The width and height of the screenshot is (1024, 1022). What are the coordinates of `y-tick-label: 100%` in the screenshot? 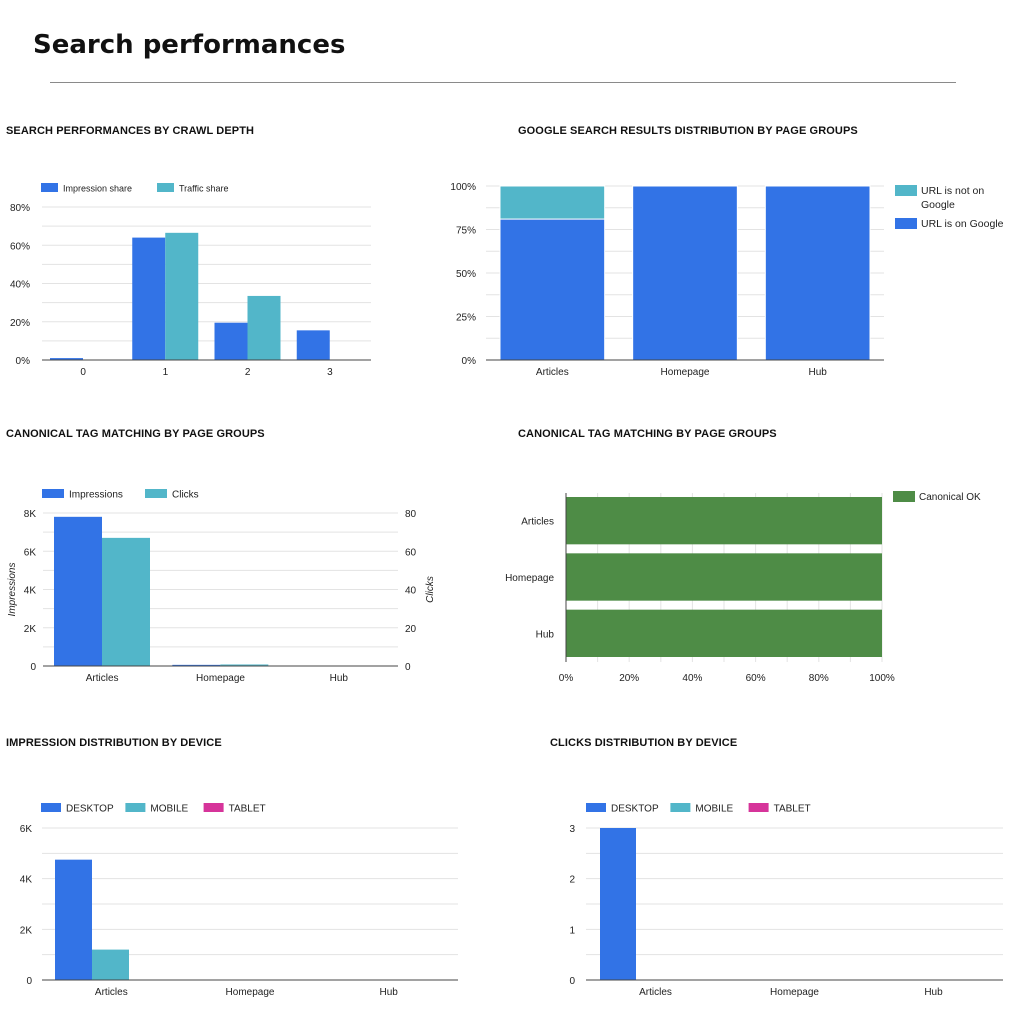 It's located at (463, 187).